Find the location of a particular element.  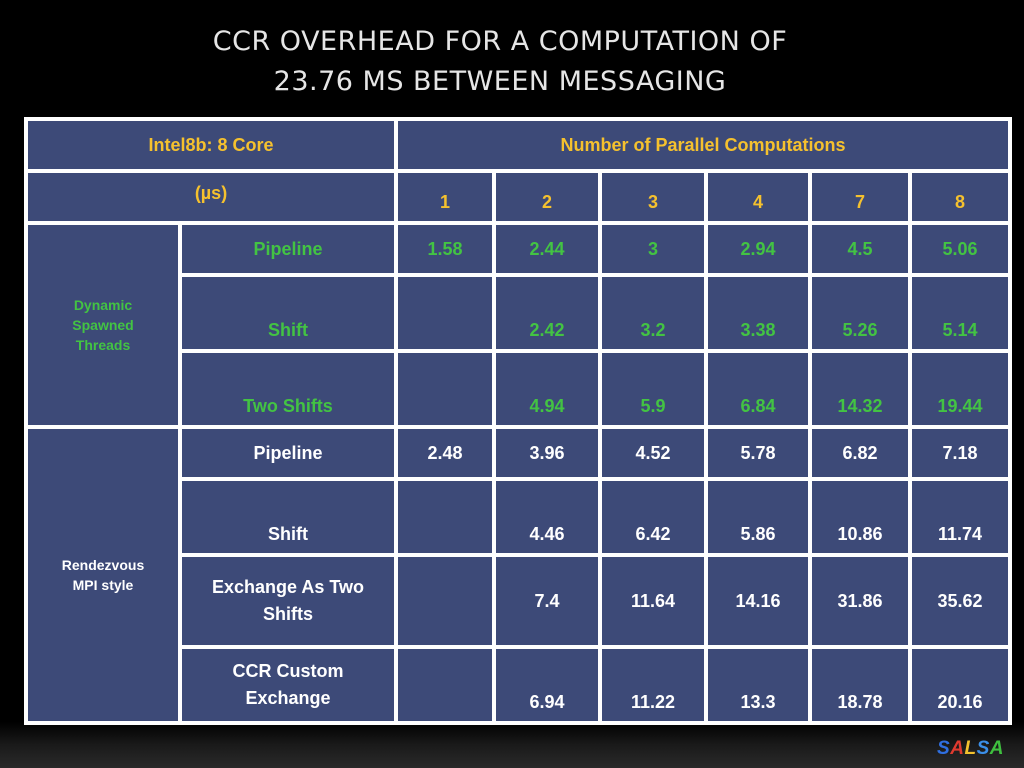

logo-letter: L is located at coordinates (970, 748).